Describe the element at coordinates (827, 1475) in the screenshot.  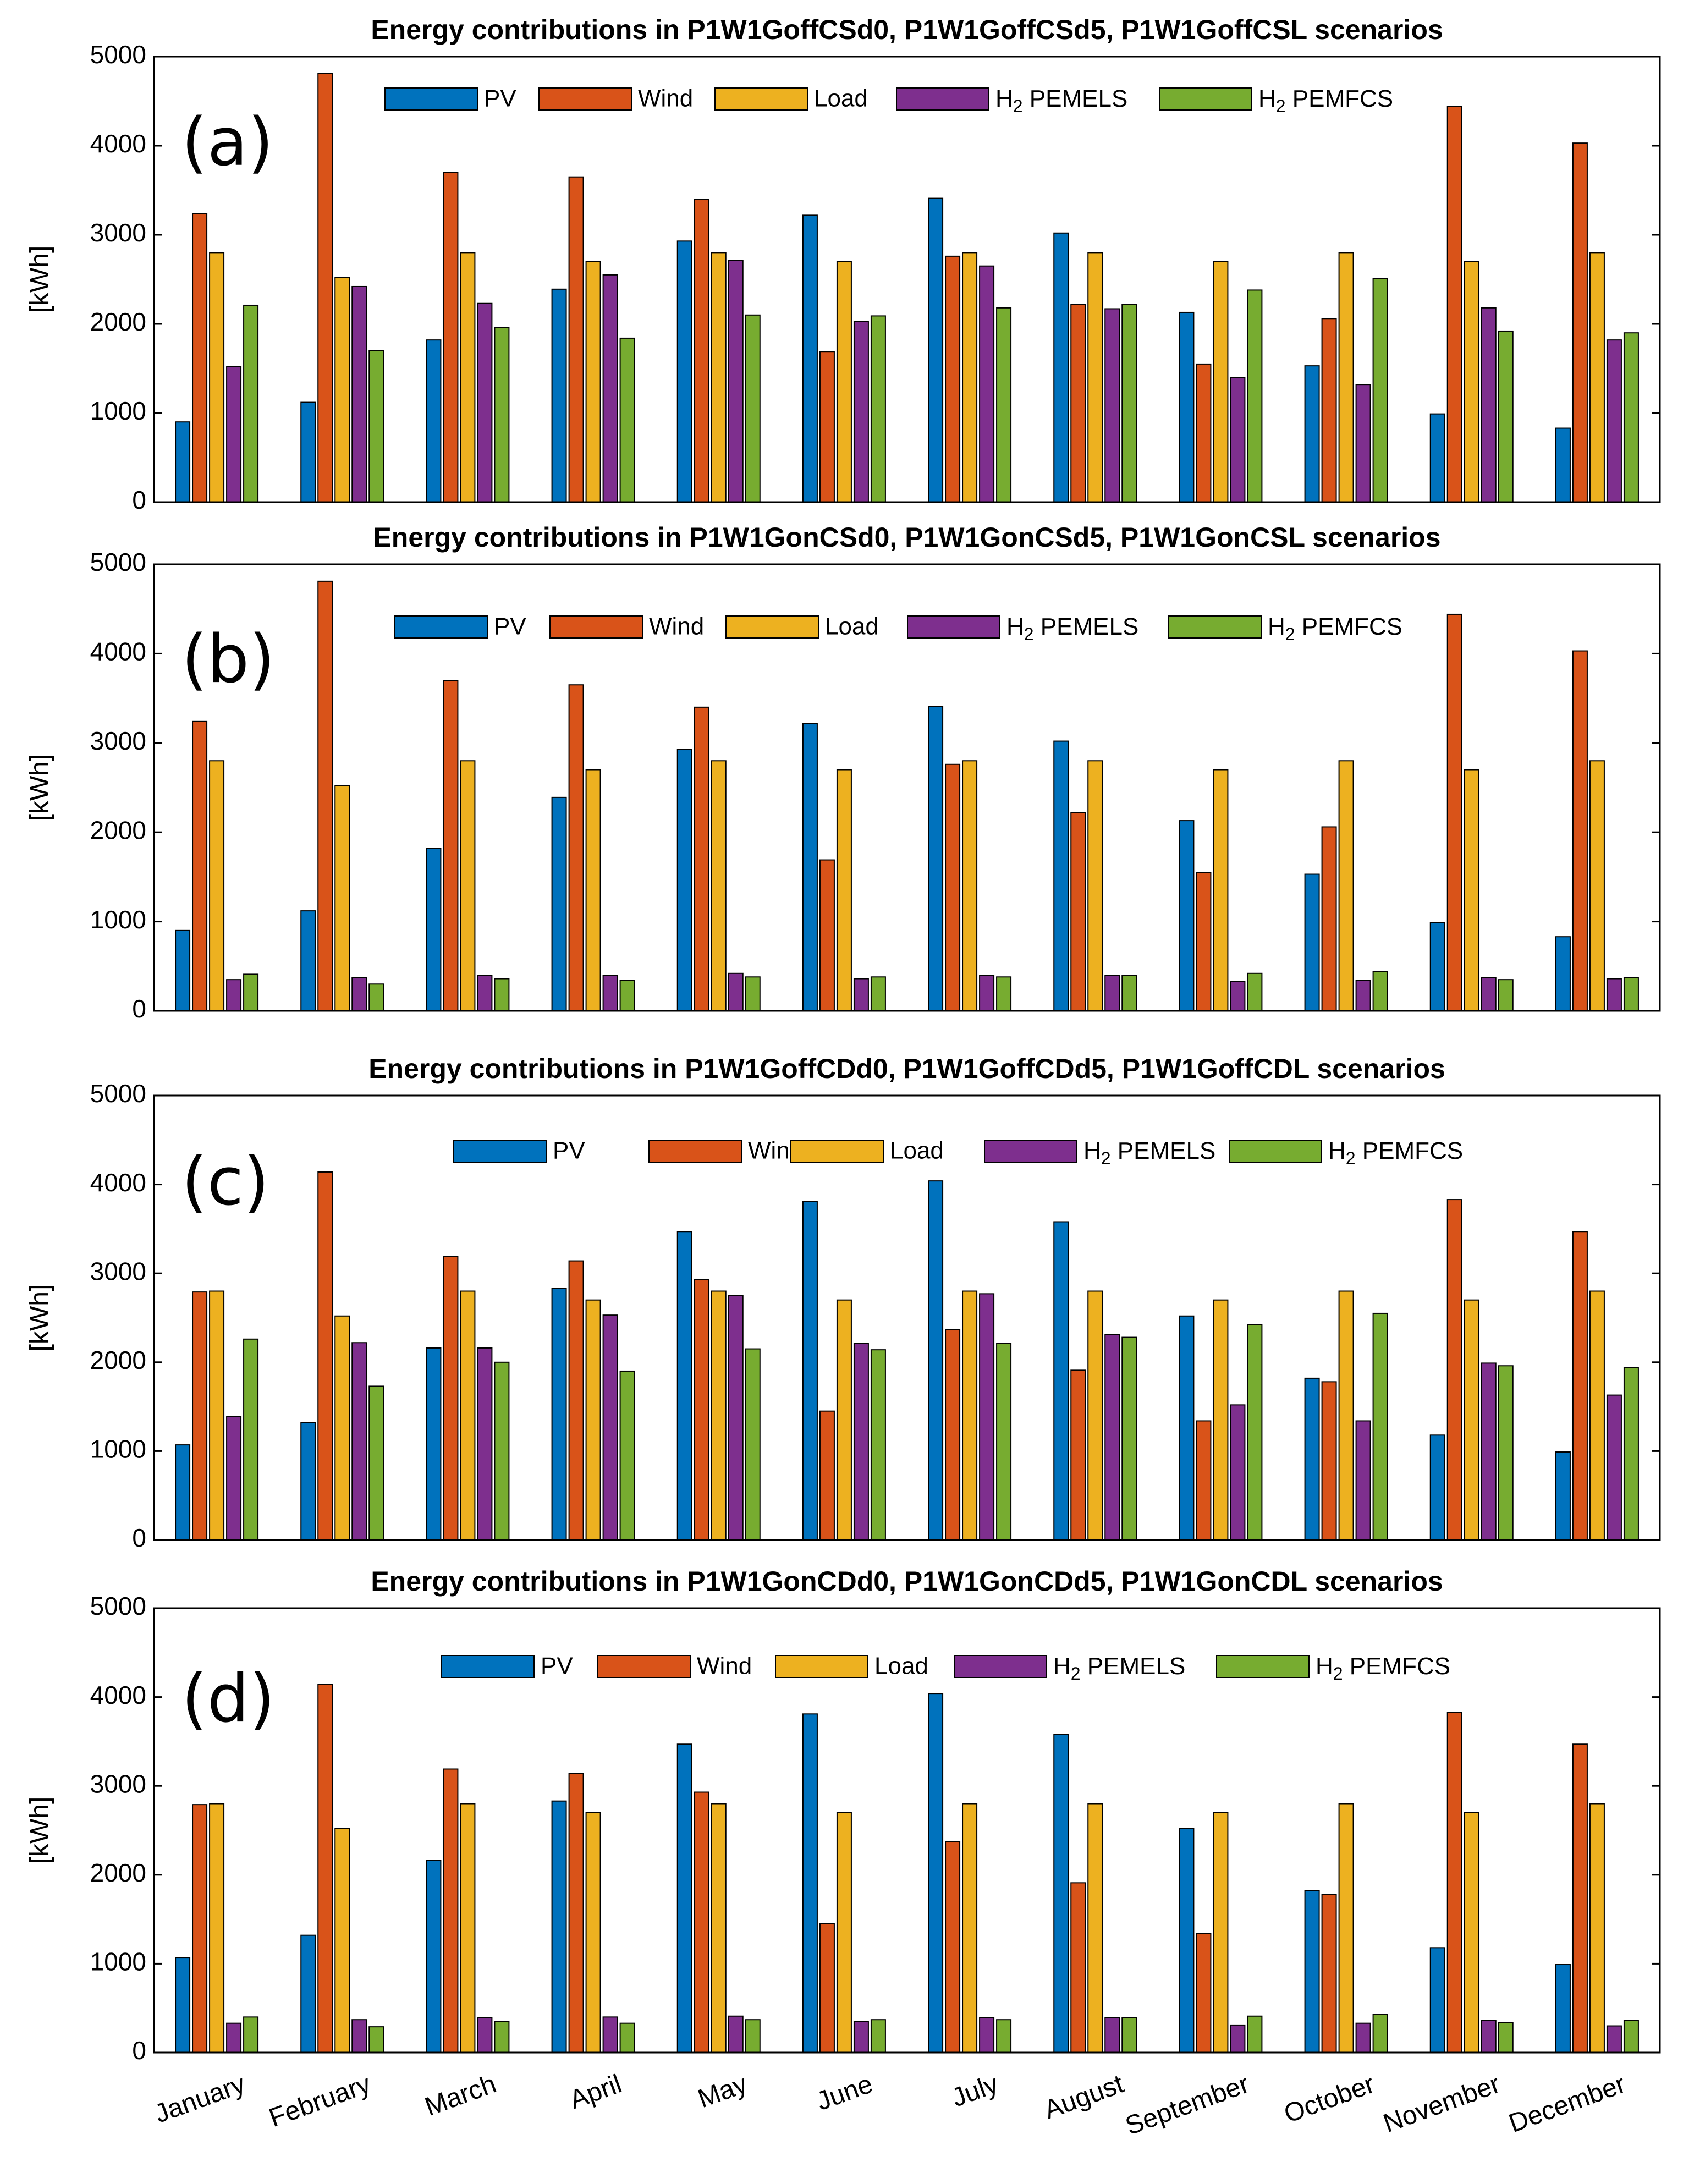
I see `bar-wind-june` at that location.